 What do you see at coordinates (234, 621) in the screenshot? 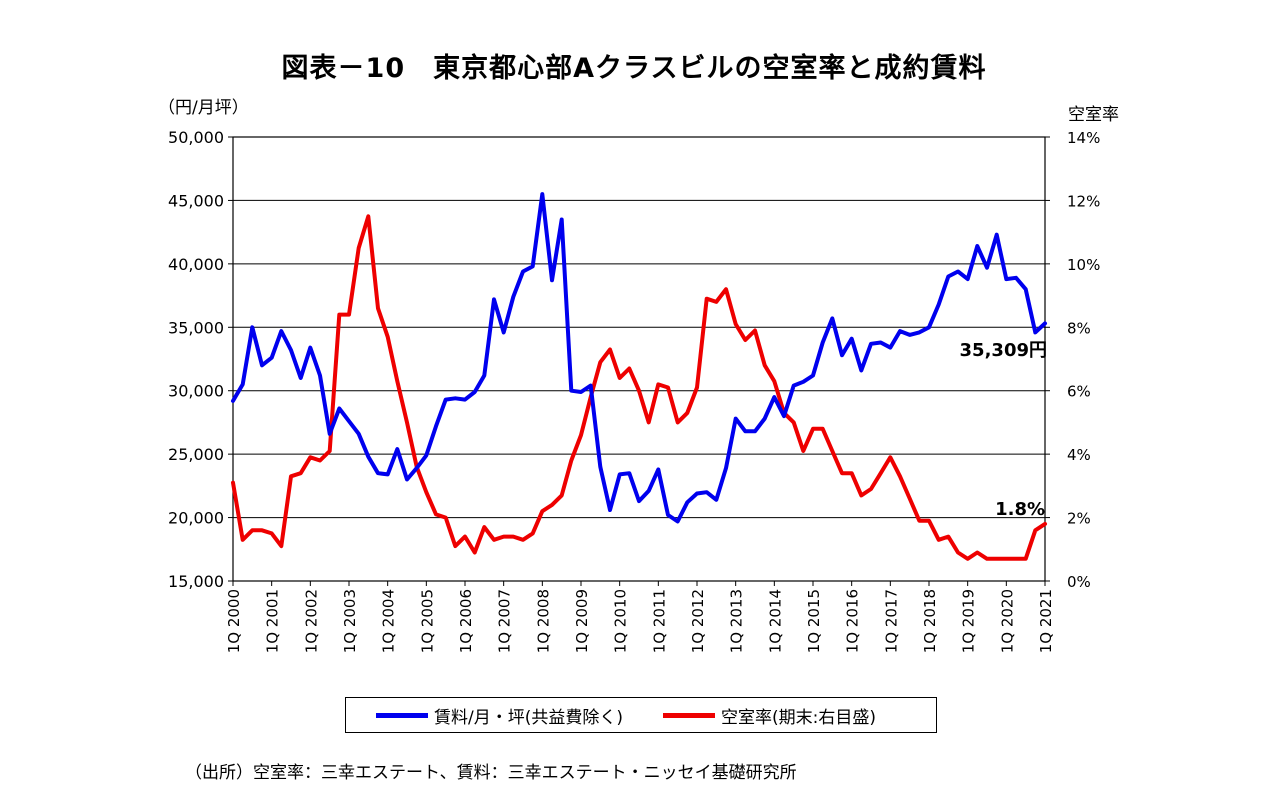
I see `x-tick-label: 1Q 2000` at bounding box center [234, 621].